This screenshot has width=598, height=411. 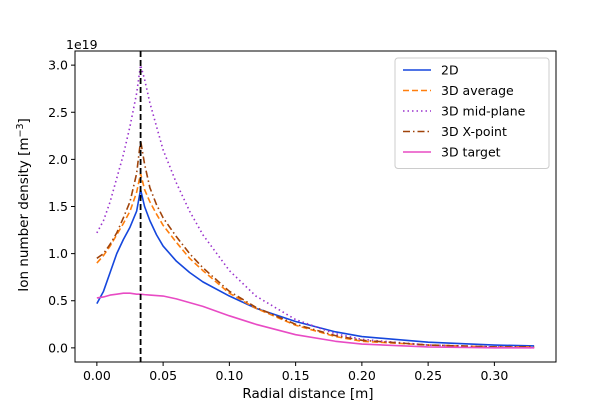 What do you see at coordinates (483, 111) in the screenshot?
I see `legend-label: 3D mid-plane` at bounding box center [483, 111].